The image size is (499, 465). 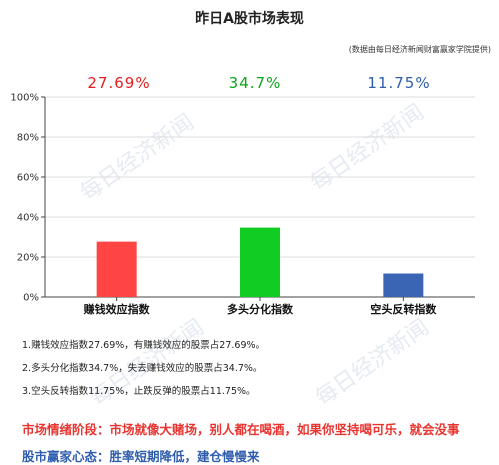 What do you see at coordinates (255, 83) in the screenshot?
I see `value-label-long: 34.7%` at bounding box center [255, 83].